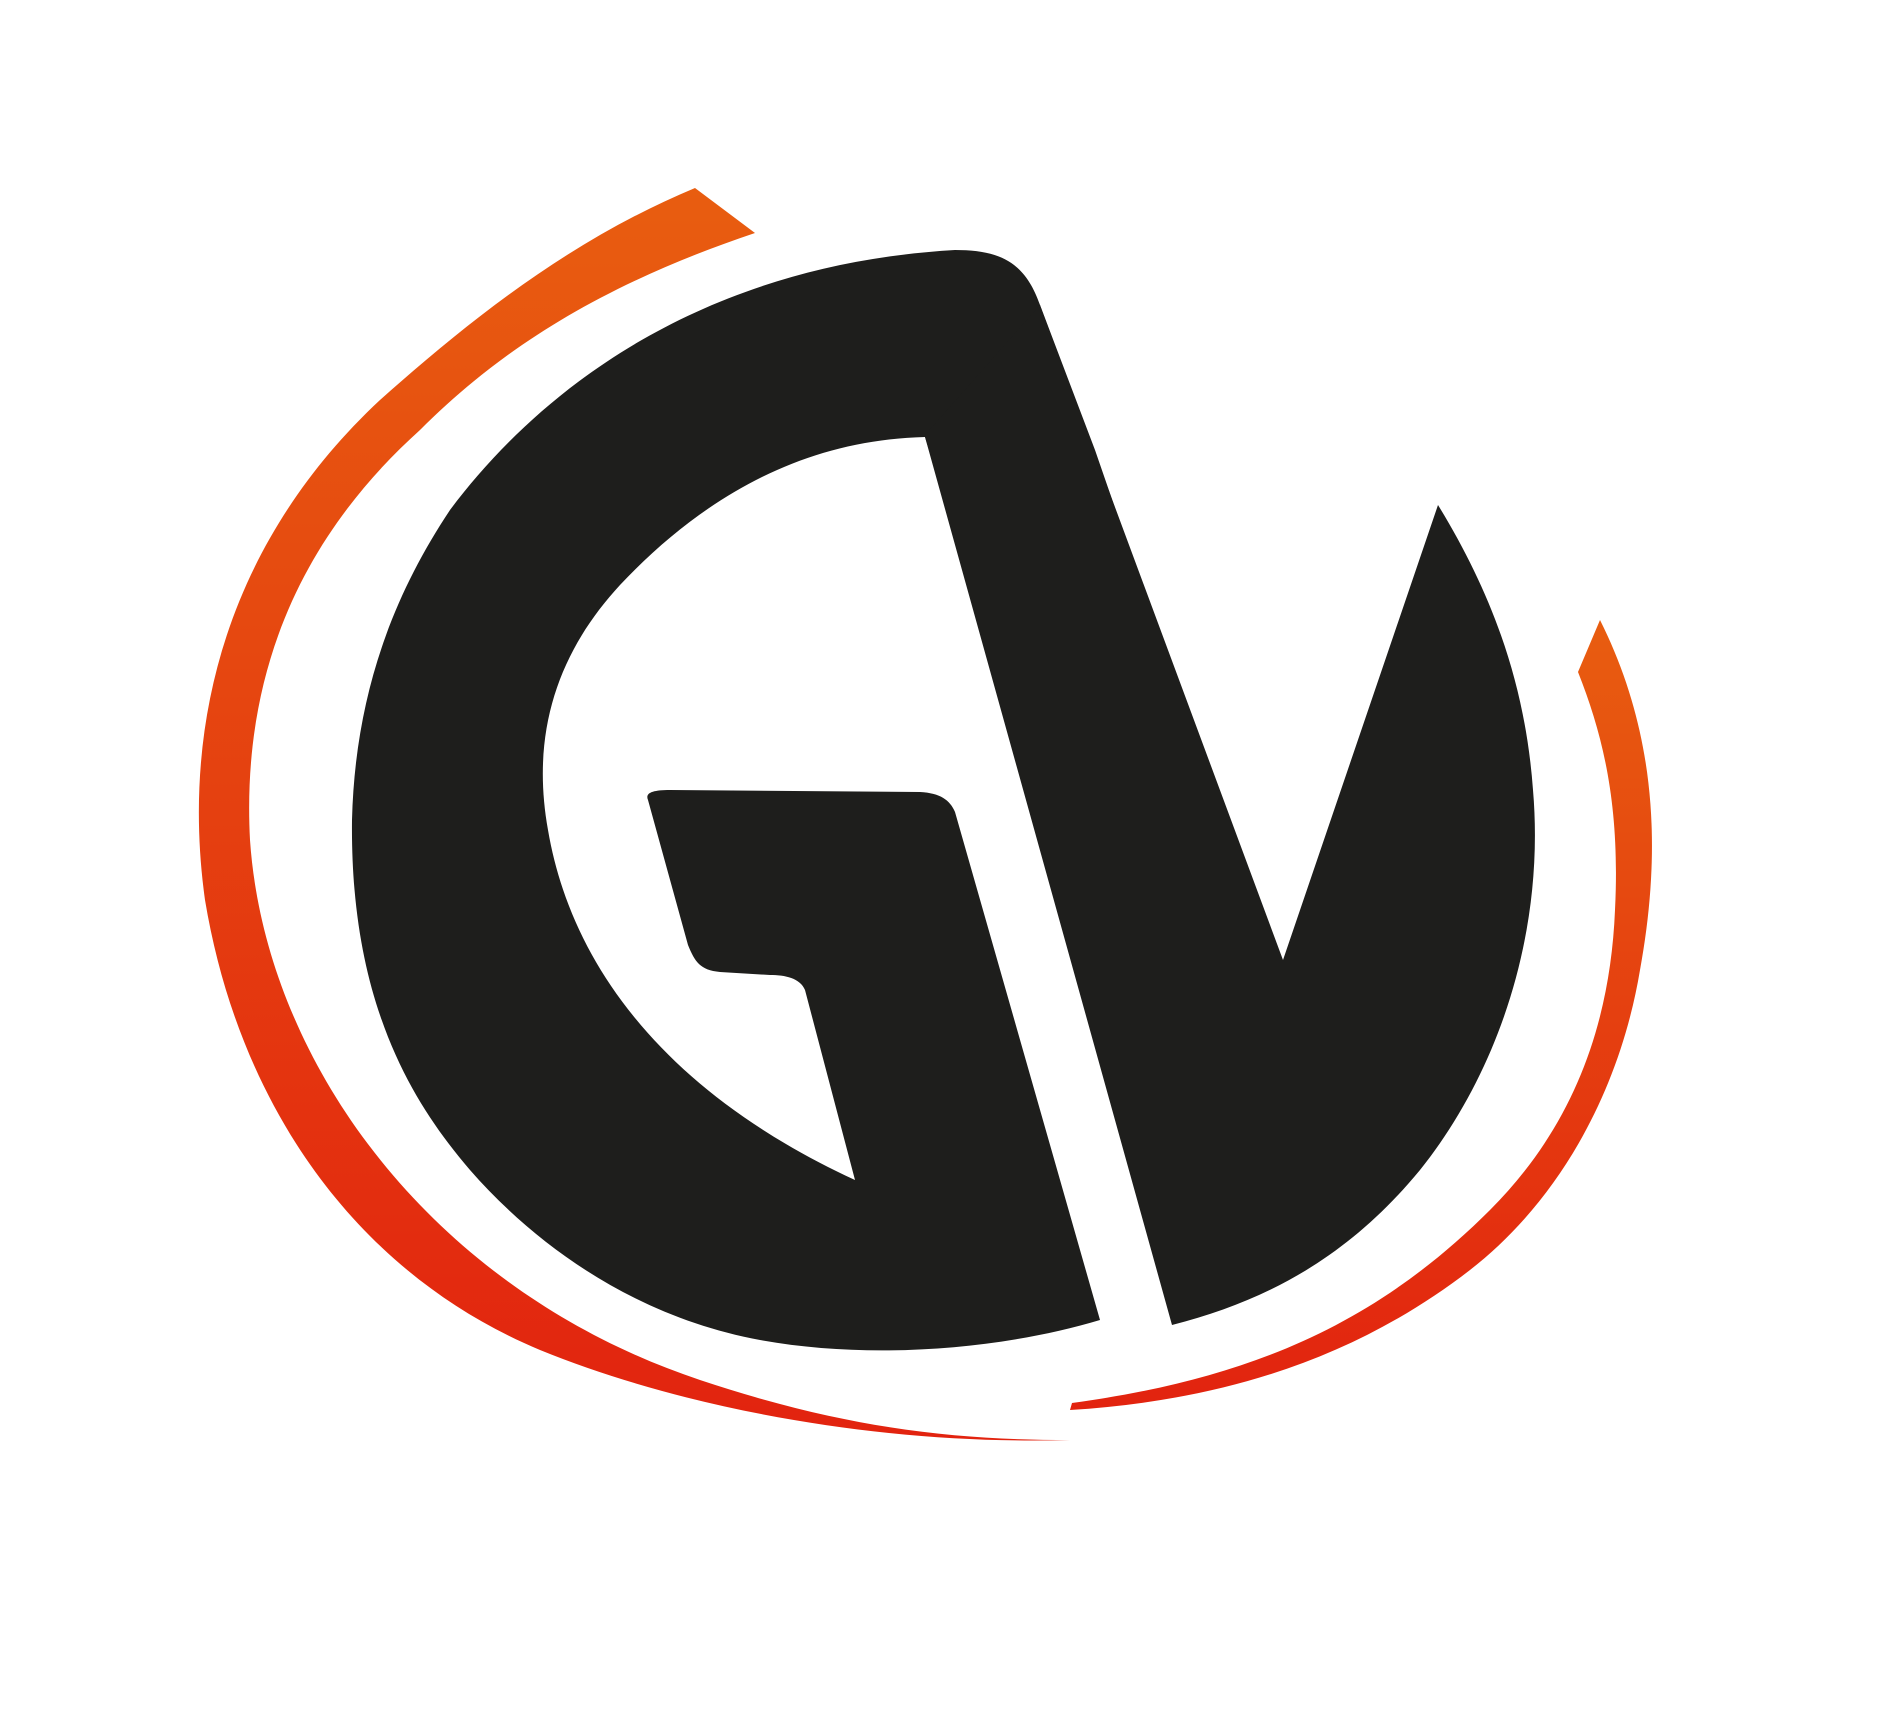 The width and height of the screenshot is (1881, 1733). I want to click on swoosh-right-arc, so click(1361, 1015).